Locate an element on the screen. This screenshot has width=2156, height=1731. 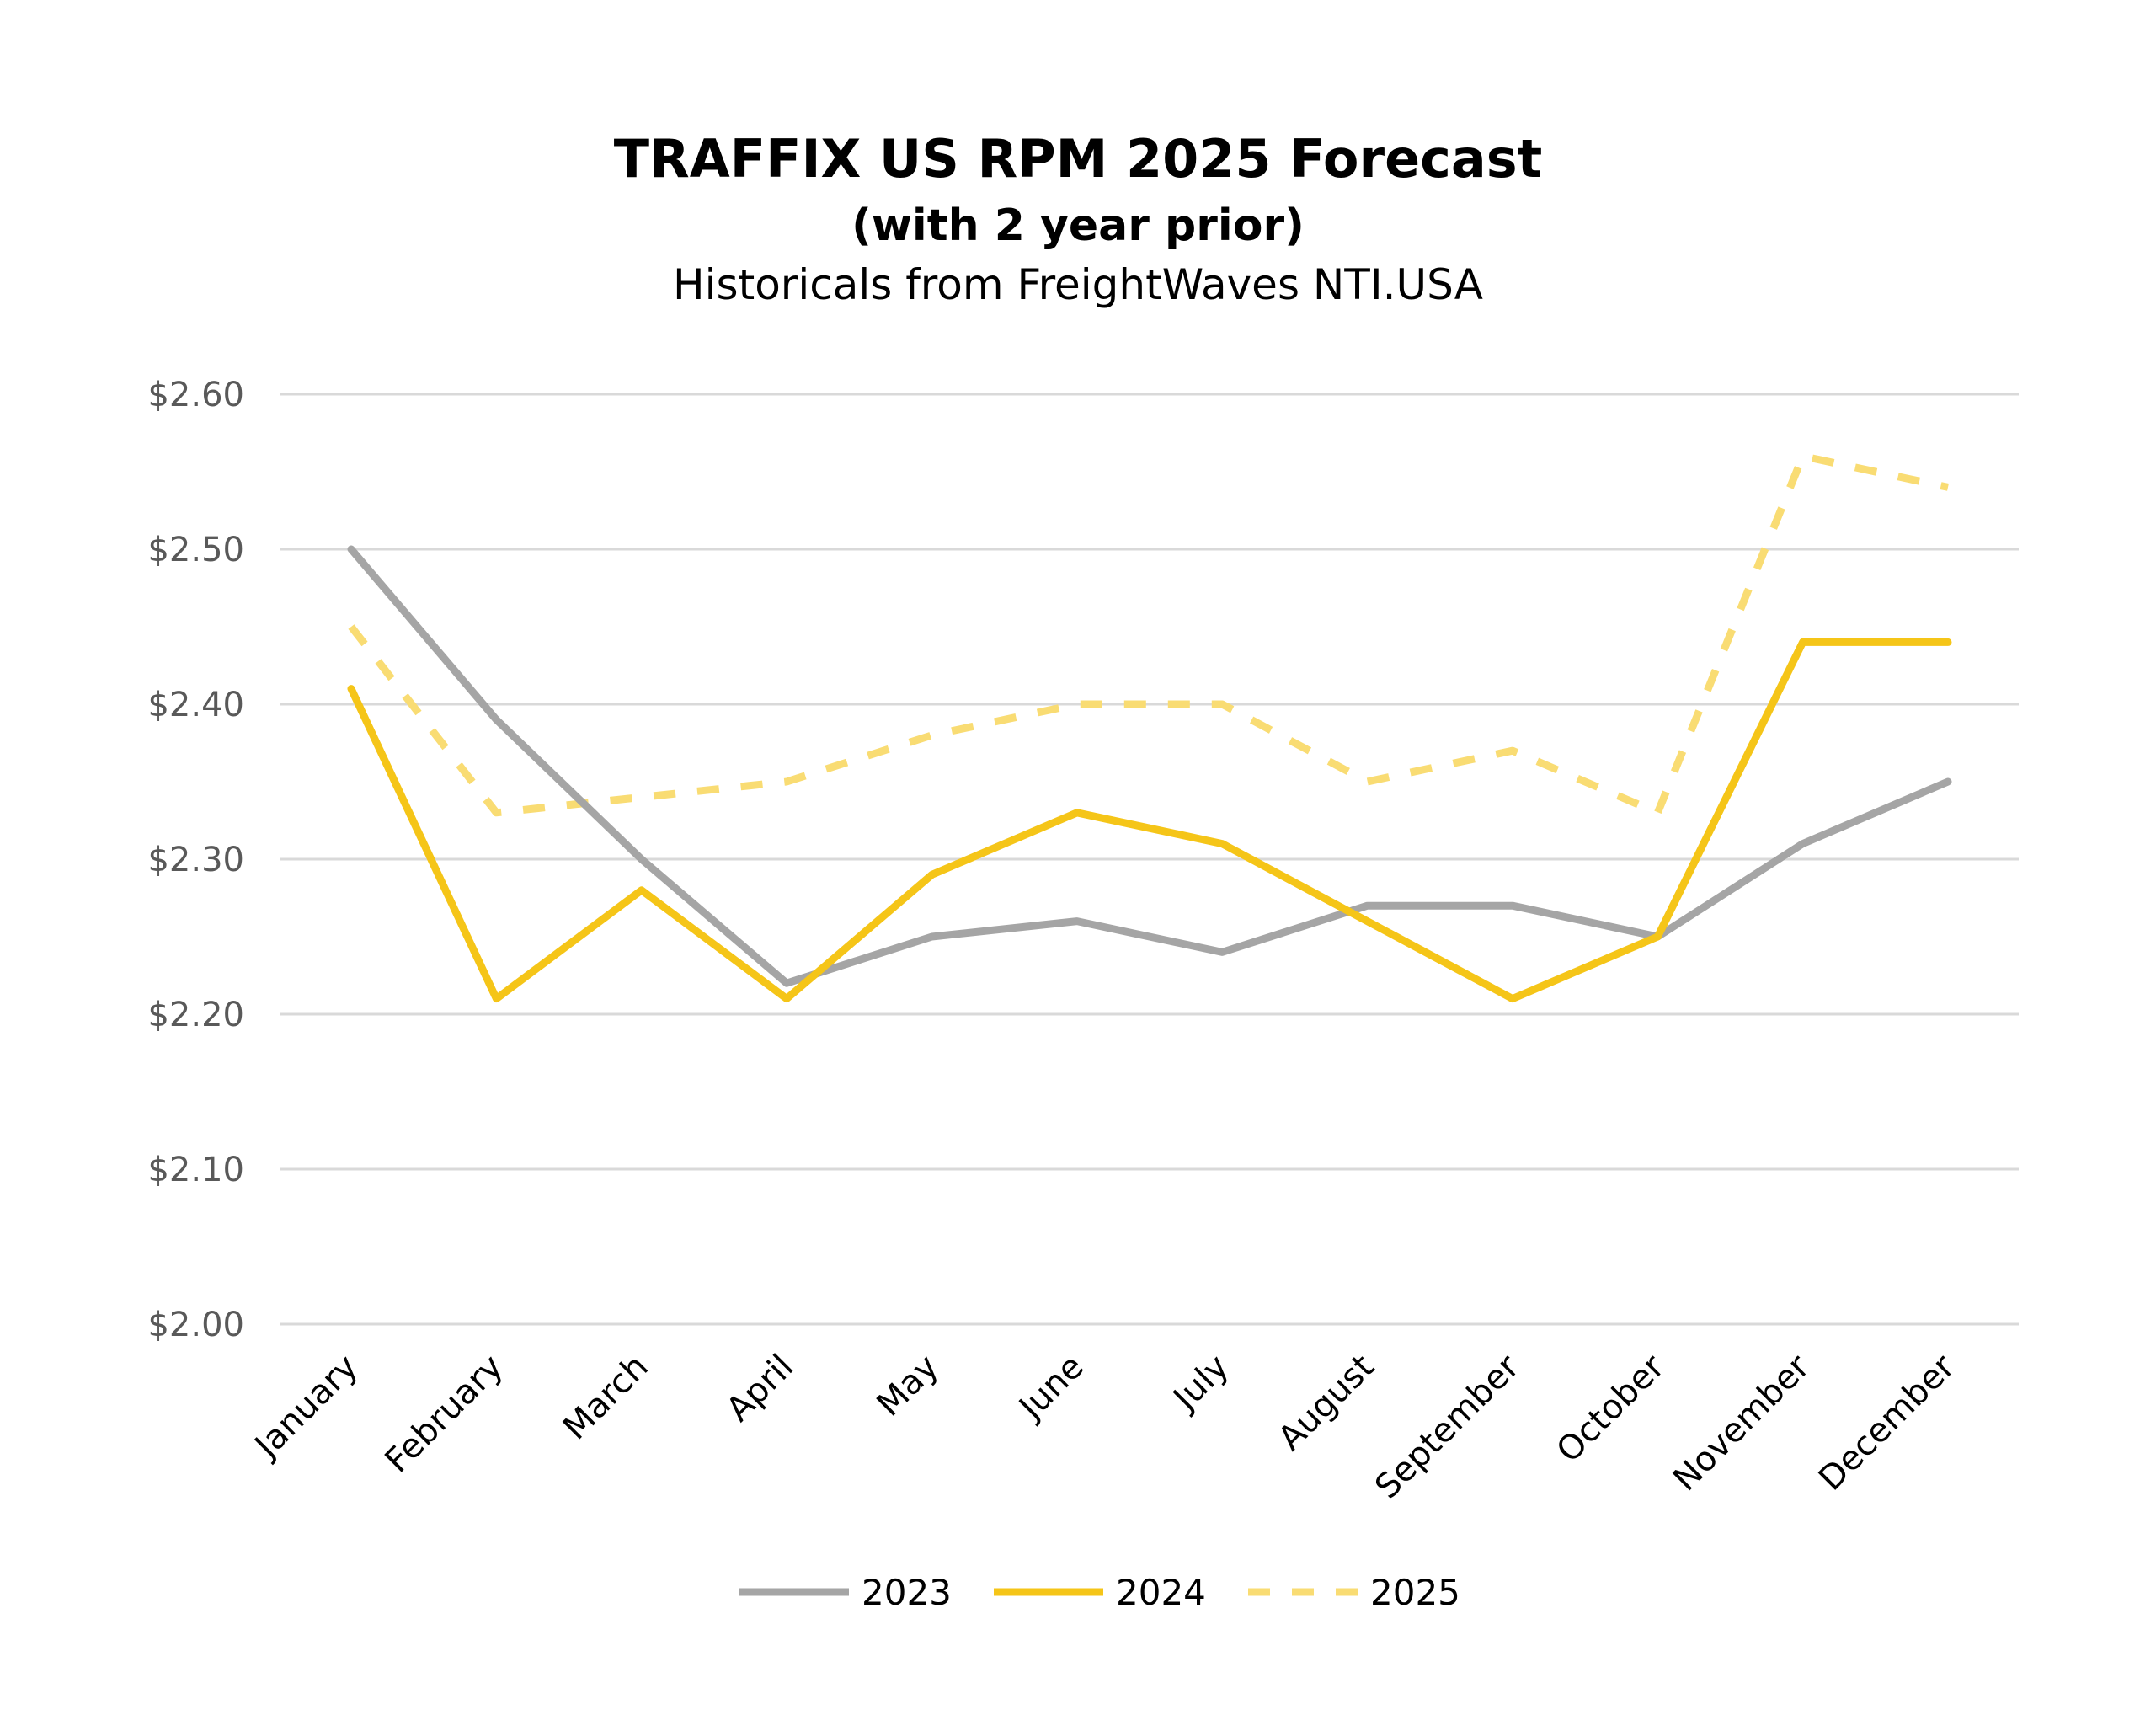
y-tick-label: $2.60 is located at coordinates (195, 395).